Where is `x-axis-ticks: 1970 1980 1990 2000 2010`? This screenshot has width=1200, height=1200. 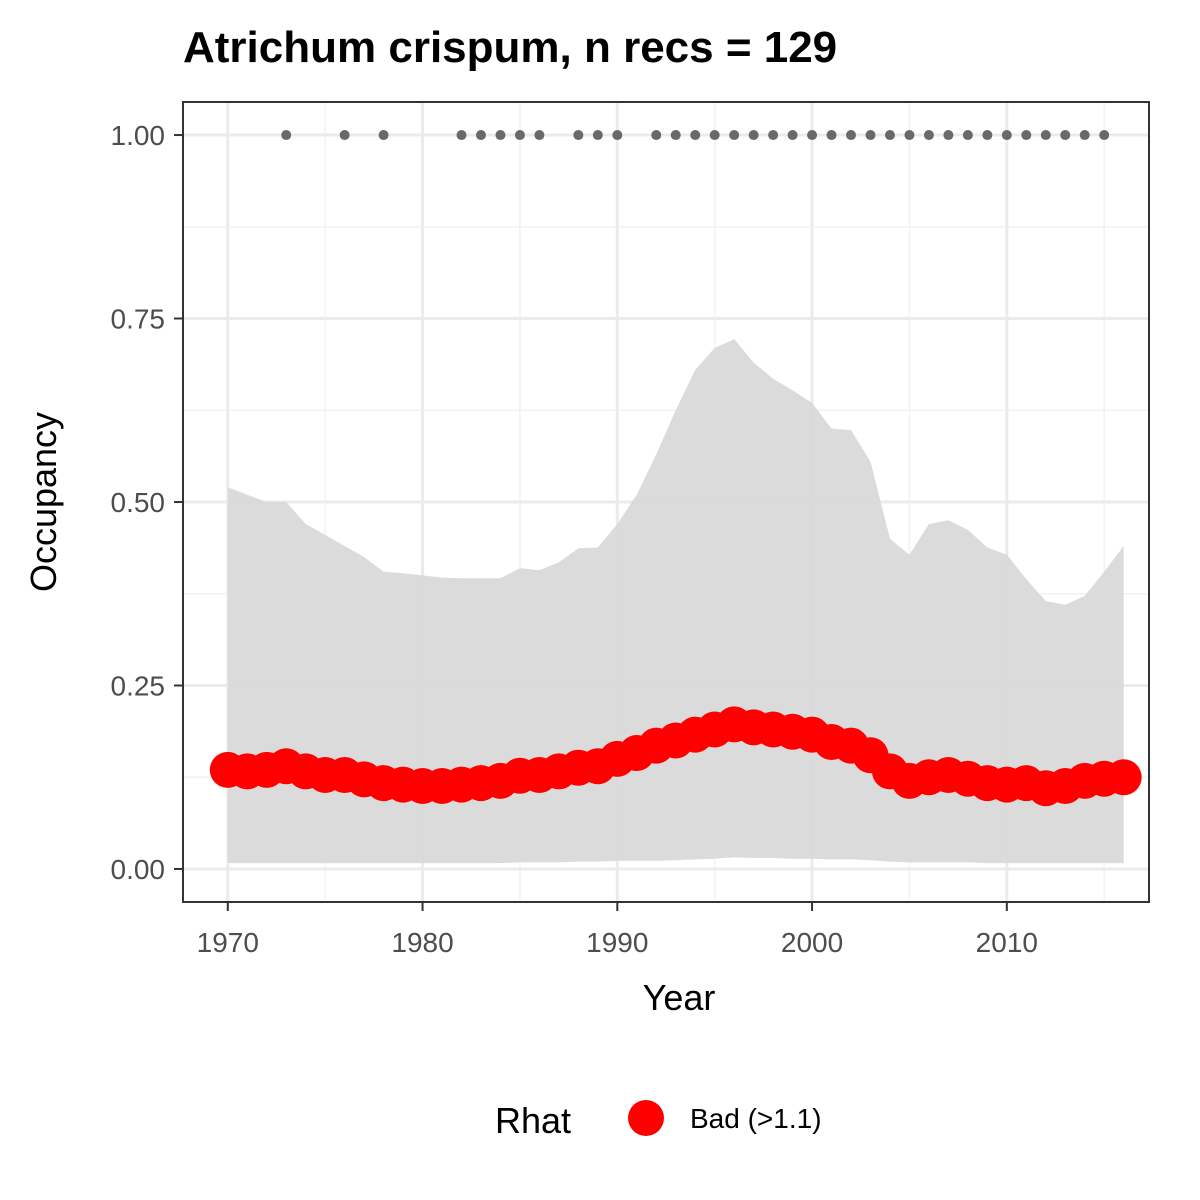
x-axis-ticks: 1970 1980 1990 2000 2010 is located at coordinates (617, 930).